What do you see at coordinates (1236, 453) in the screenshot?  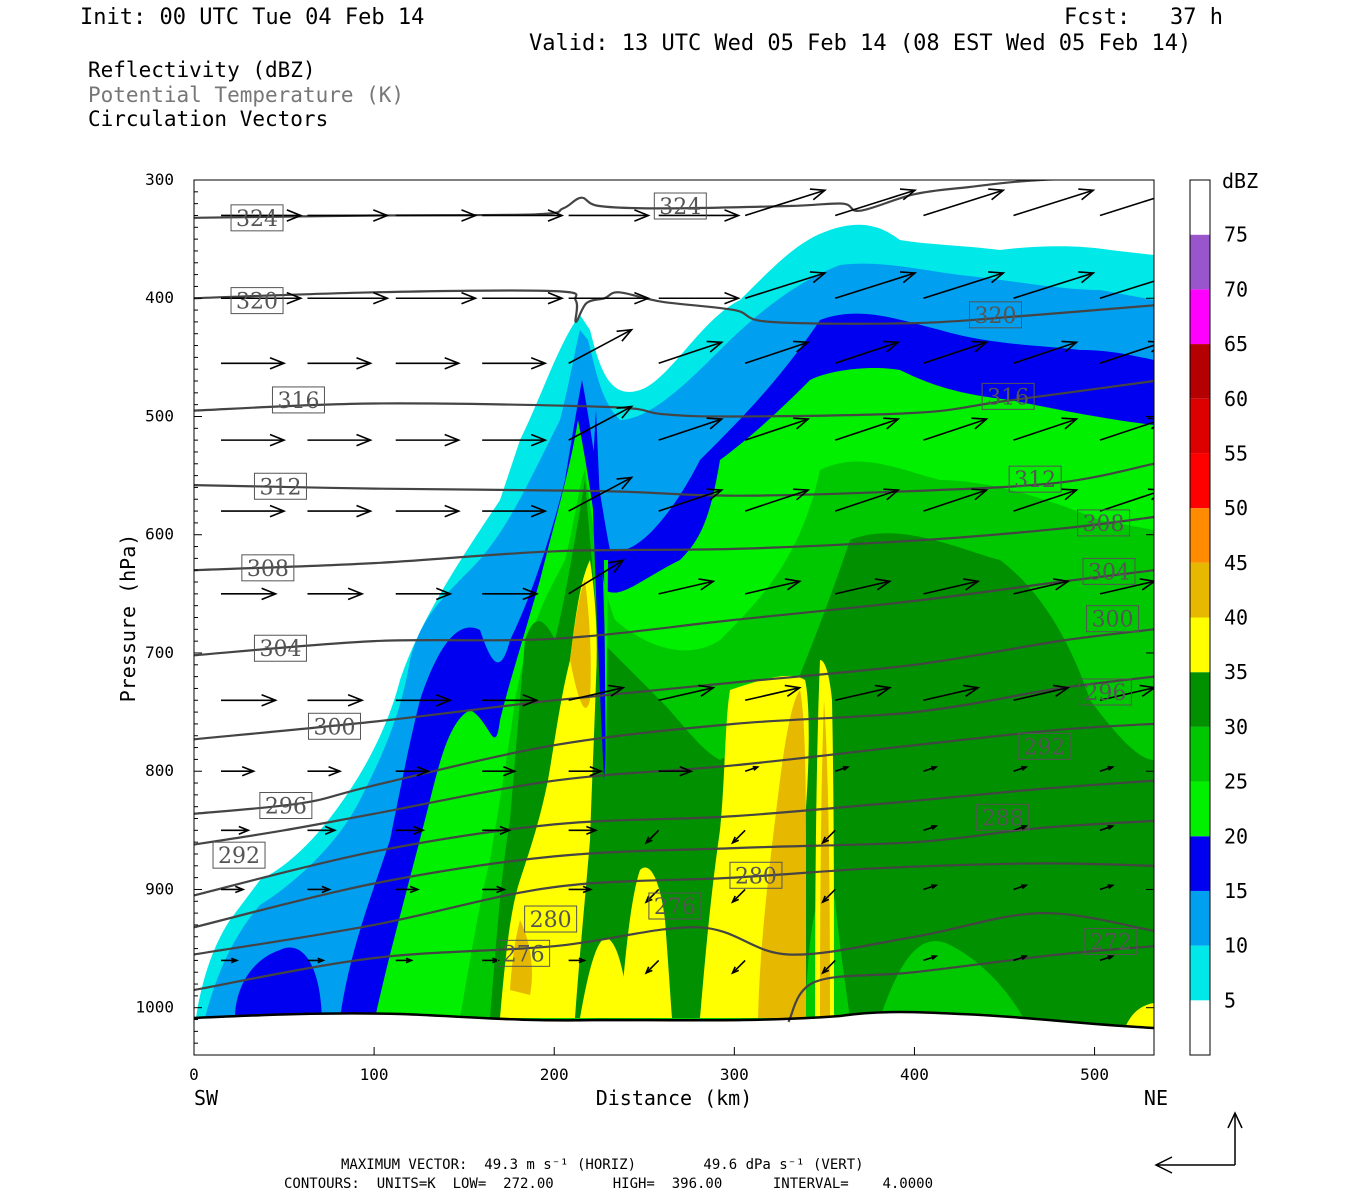 I see `colorbar-label: 55` at bounding box center [1236, 453].